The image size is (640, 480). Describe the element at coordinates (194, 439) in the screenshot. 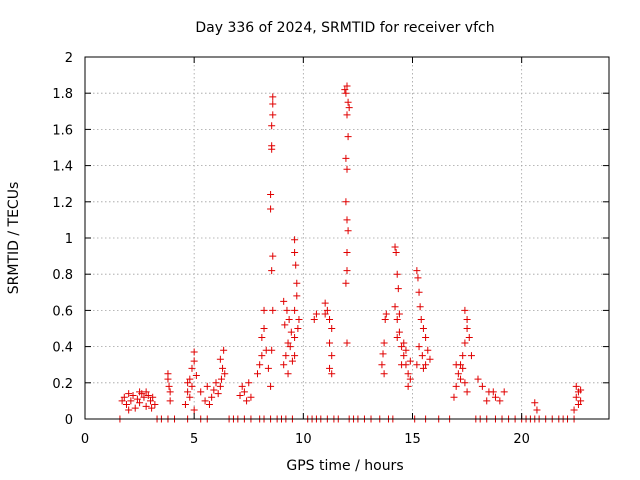

I see `x-tick-label: 5` at that location.